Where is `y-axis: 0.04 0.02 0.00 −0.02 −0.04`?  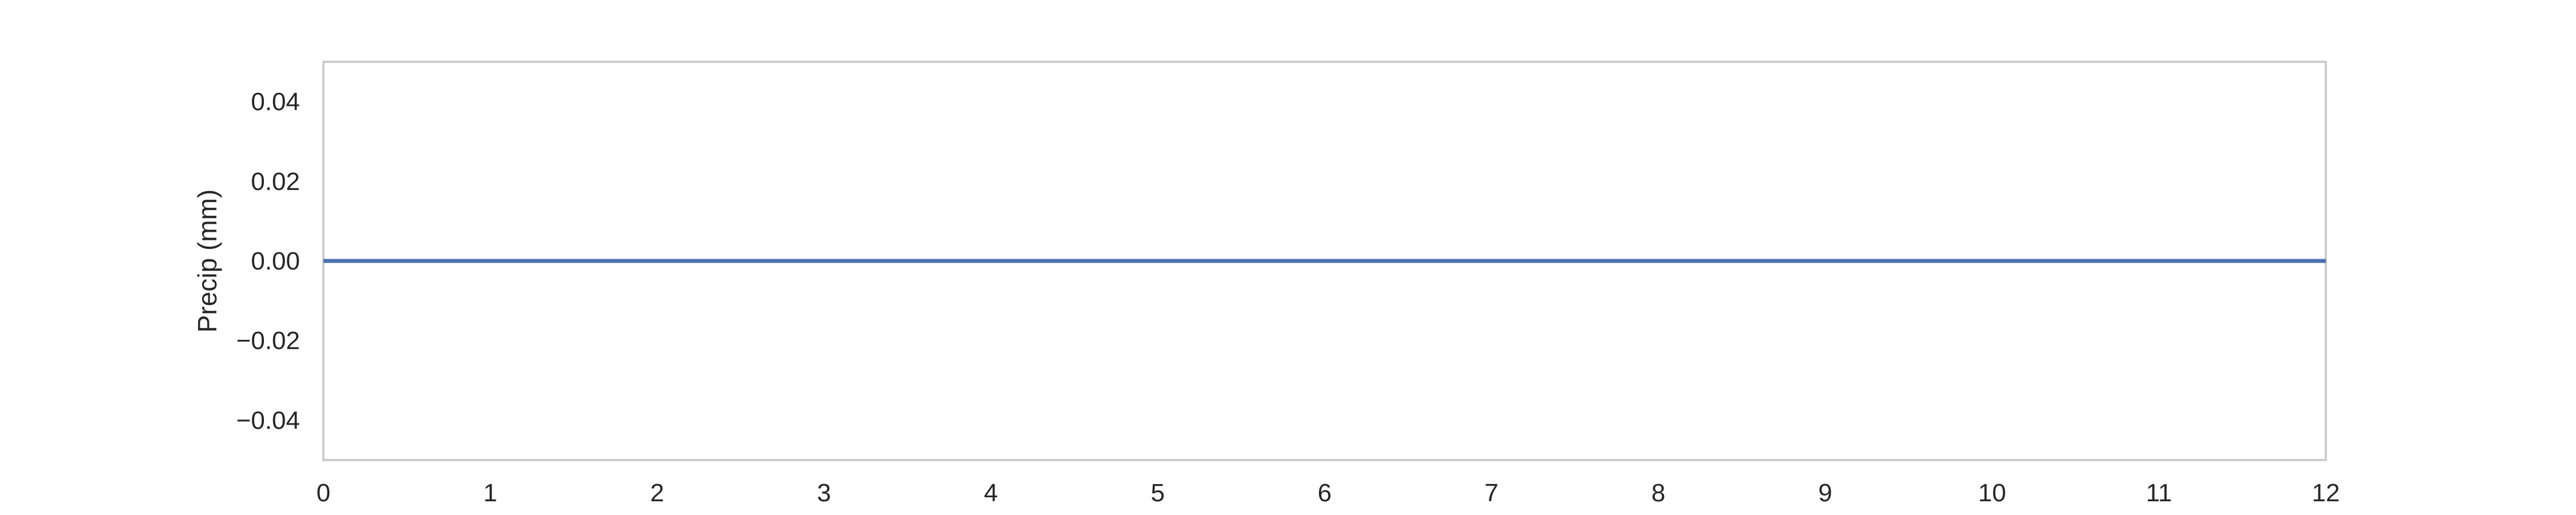
y-axis: 0.04 0.02 0.00 −0.02 −0.04 is located at coordinates (268, 261).